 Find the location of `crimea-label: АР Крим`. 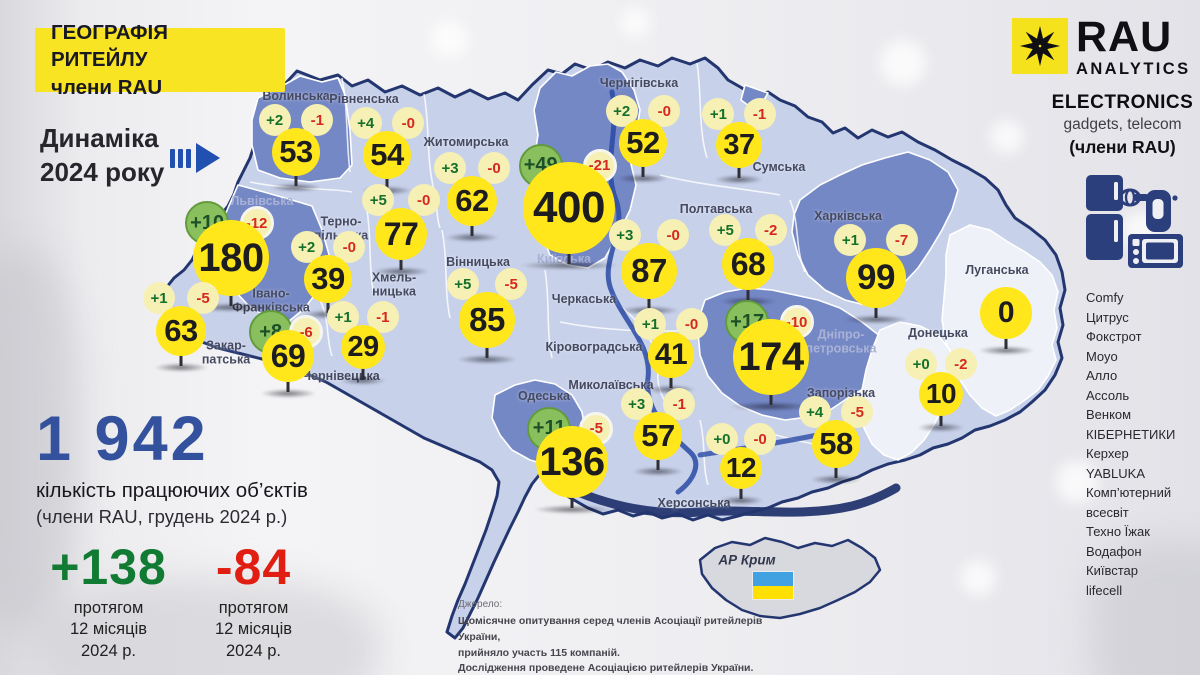

crimea-label: АР Крим is located at coordinates (747, 560).